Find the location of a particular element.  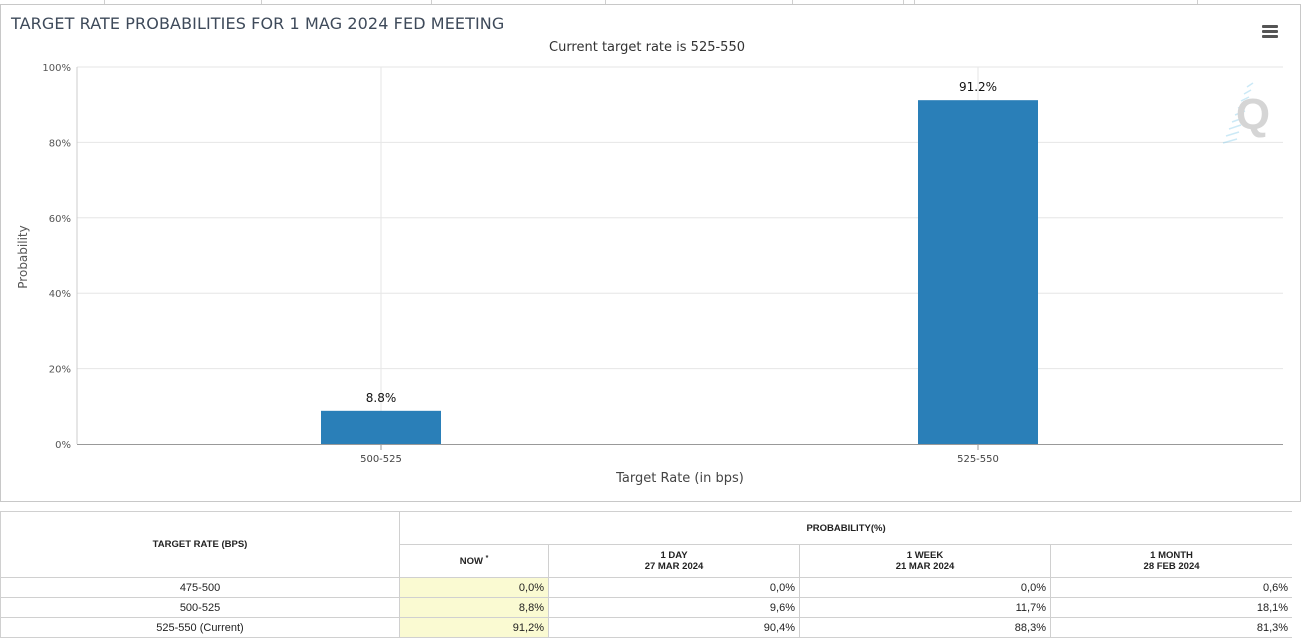

top-tab-strip is located at coordinates (651, 2).